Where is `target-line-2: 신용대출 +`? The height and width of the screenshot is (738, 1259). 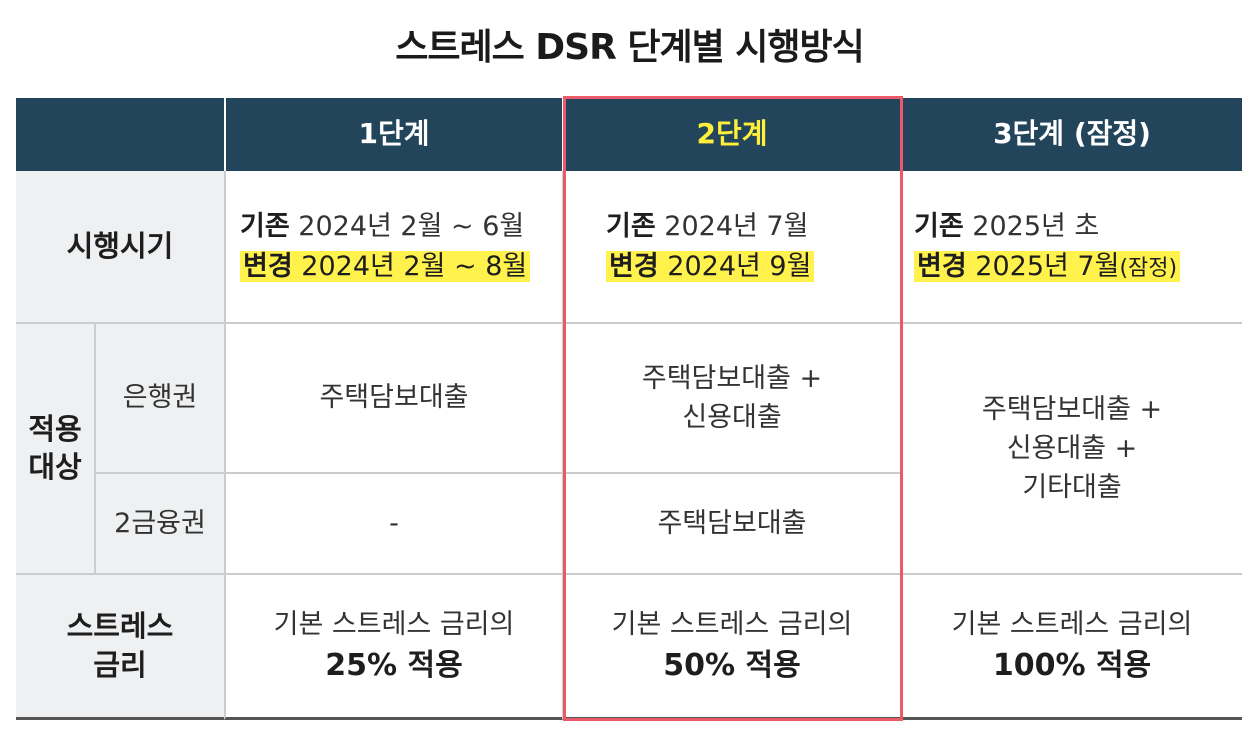 target-line-2: 신용대출 + is located at coordinates (1072, 448).